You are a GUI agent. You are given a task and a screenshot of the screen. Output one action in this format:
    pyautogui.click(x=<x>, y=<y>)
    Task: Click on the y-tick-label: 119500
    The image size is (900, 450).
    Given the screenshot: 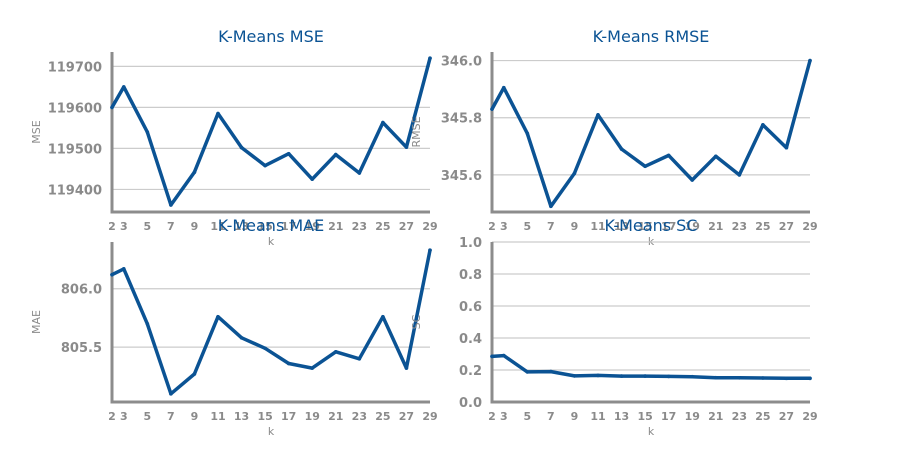 What is the action you would take?
    pyautogui.click(x=75, y=149)
    